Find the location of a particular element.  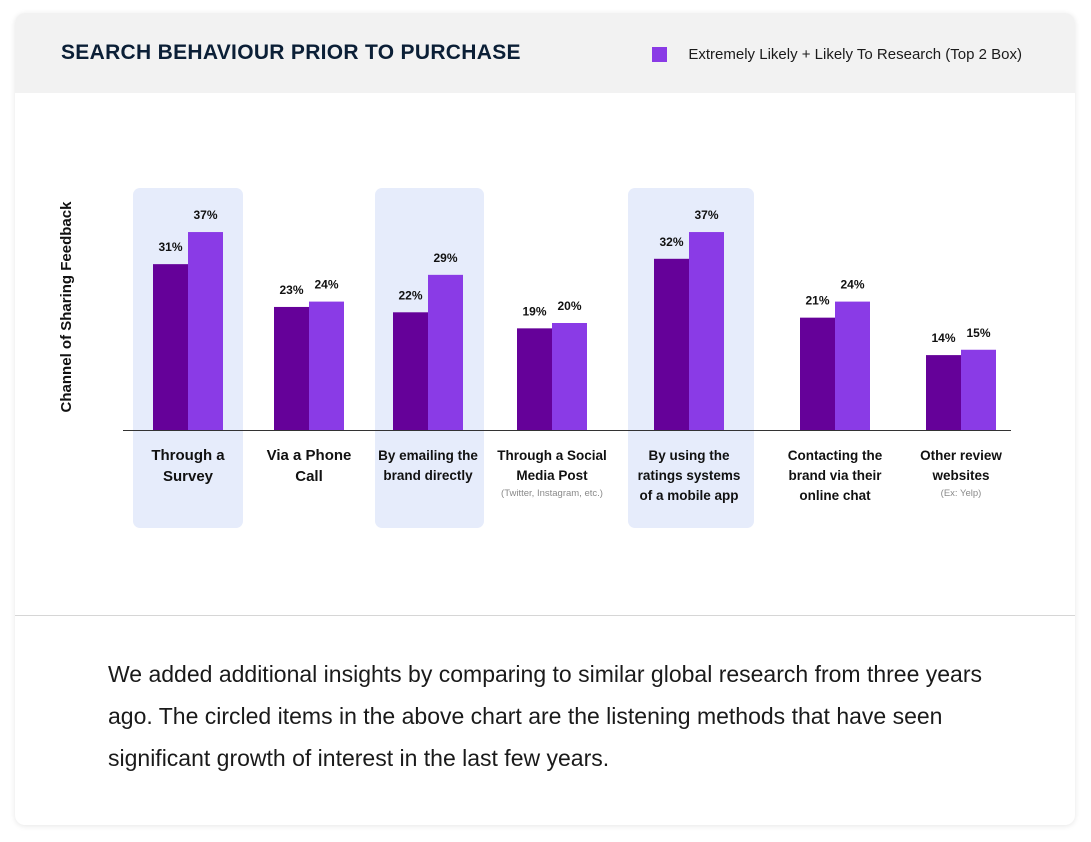

x-tick-label: websites is located at coordinates (960, 475).